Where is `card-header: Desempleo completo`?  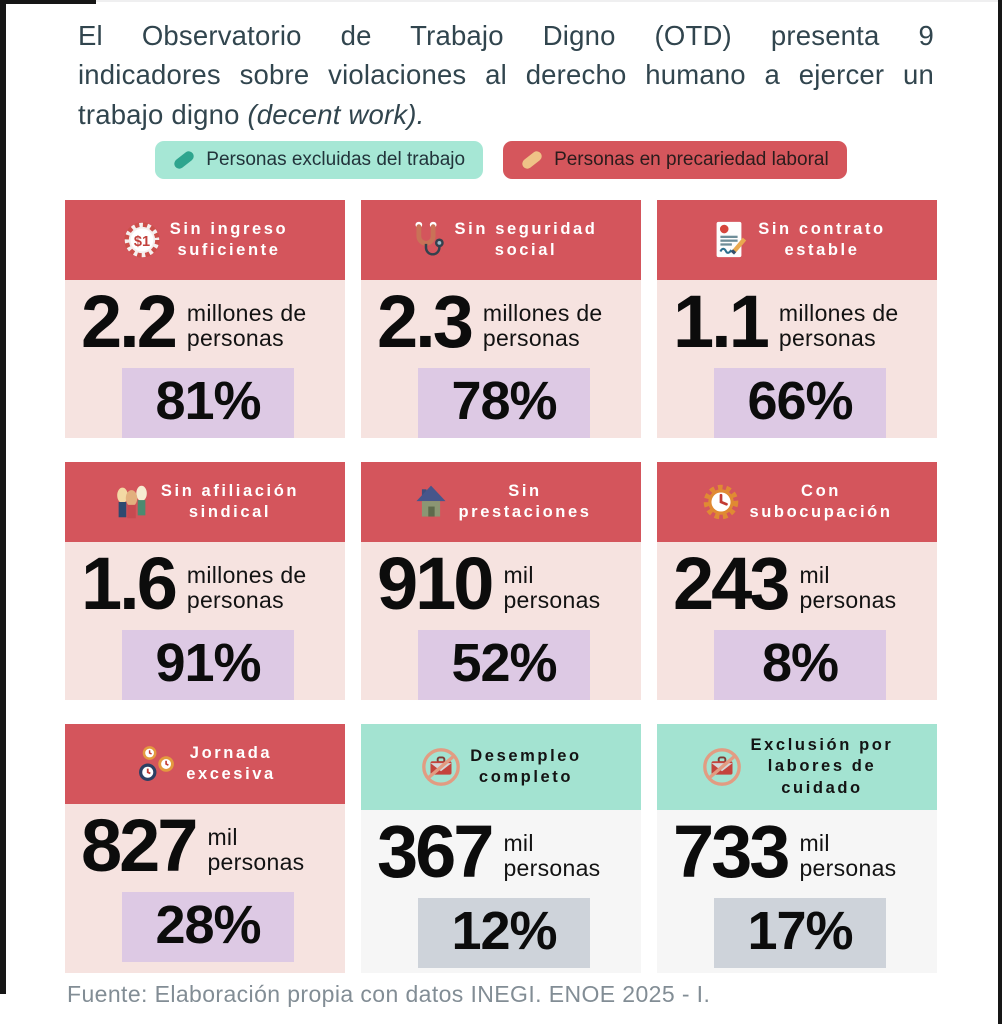
card-header: Desempleo completo is located at coordinates (501, 767).